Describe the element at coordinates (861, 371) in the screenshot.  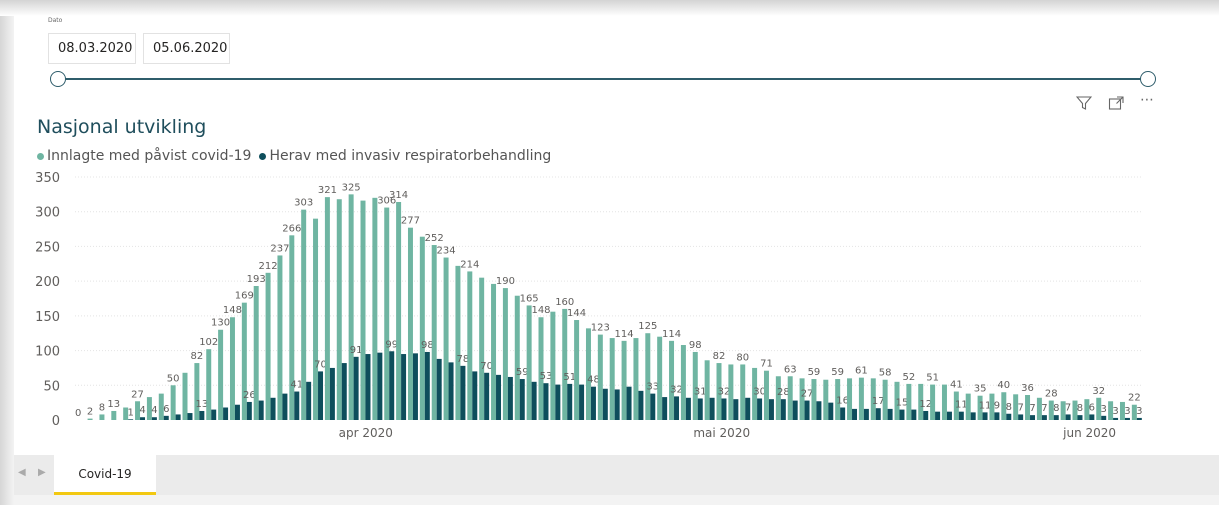
I see `data-label-innlagte: 61` at that location.